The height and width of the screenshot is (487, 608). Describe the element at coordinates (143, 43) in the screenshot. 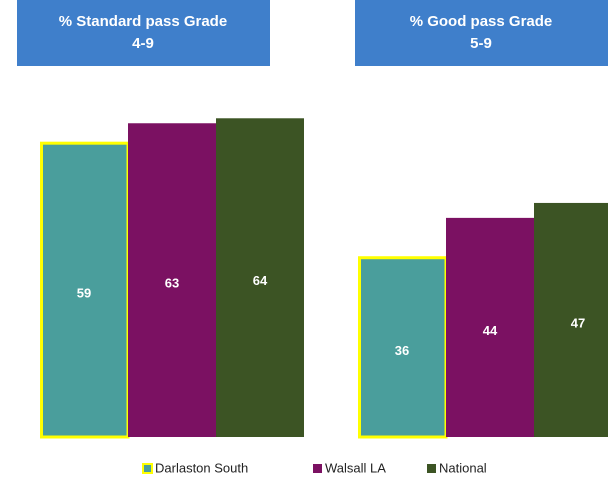

I see `chart-subtitle: 4-9` at that location.